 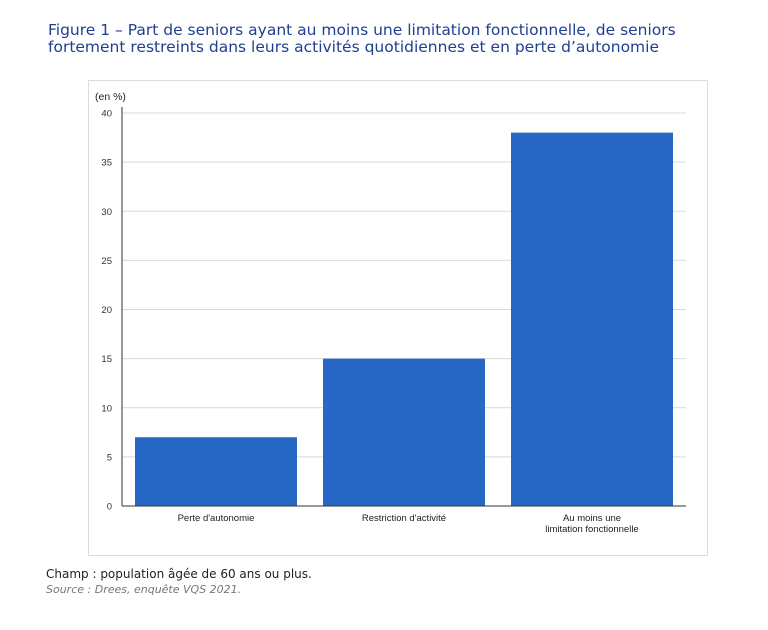 I want to click on y-tick-label-40: 40, so click(x=106, y=114).